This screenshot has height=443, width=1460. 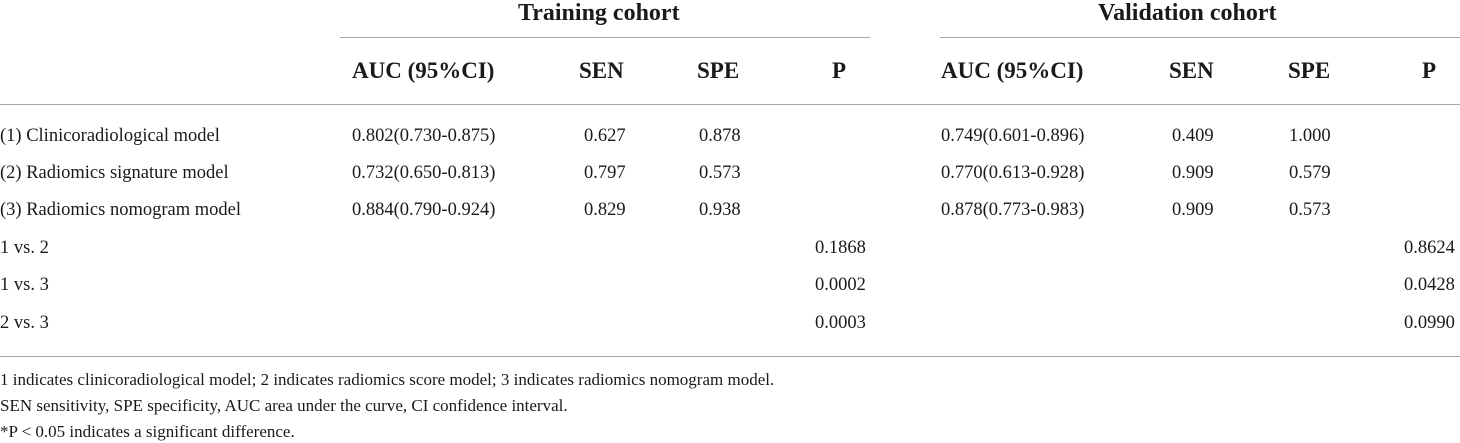 What do you see at coordinates (720, 210) in the screenshot?
I see `cell-train-spe: 0.938` at bounding box center [720, 210].